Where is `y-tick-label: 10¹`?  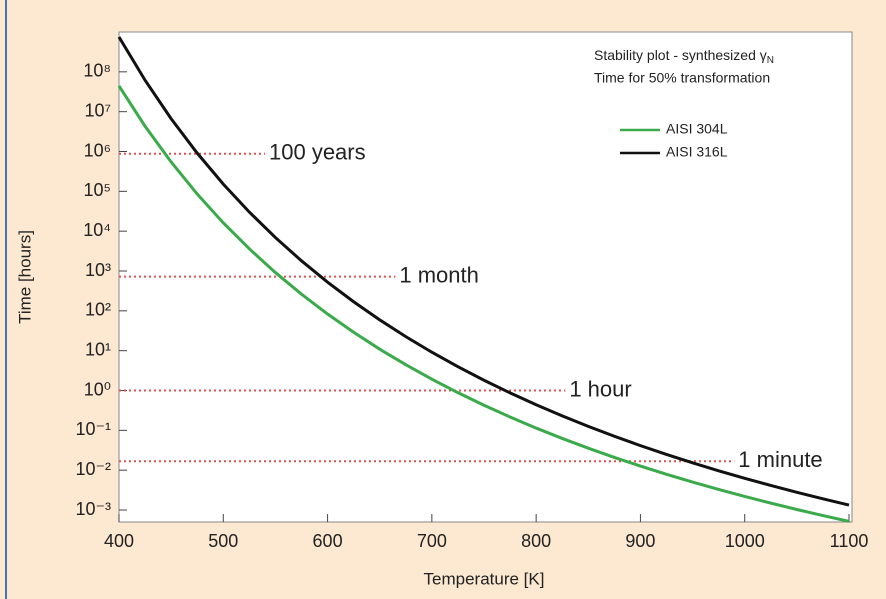
y-tick-label: 10¹ is located at coordinates (98, 349).